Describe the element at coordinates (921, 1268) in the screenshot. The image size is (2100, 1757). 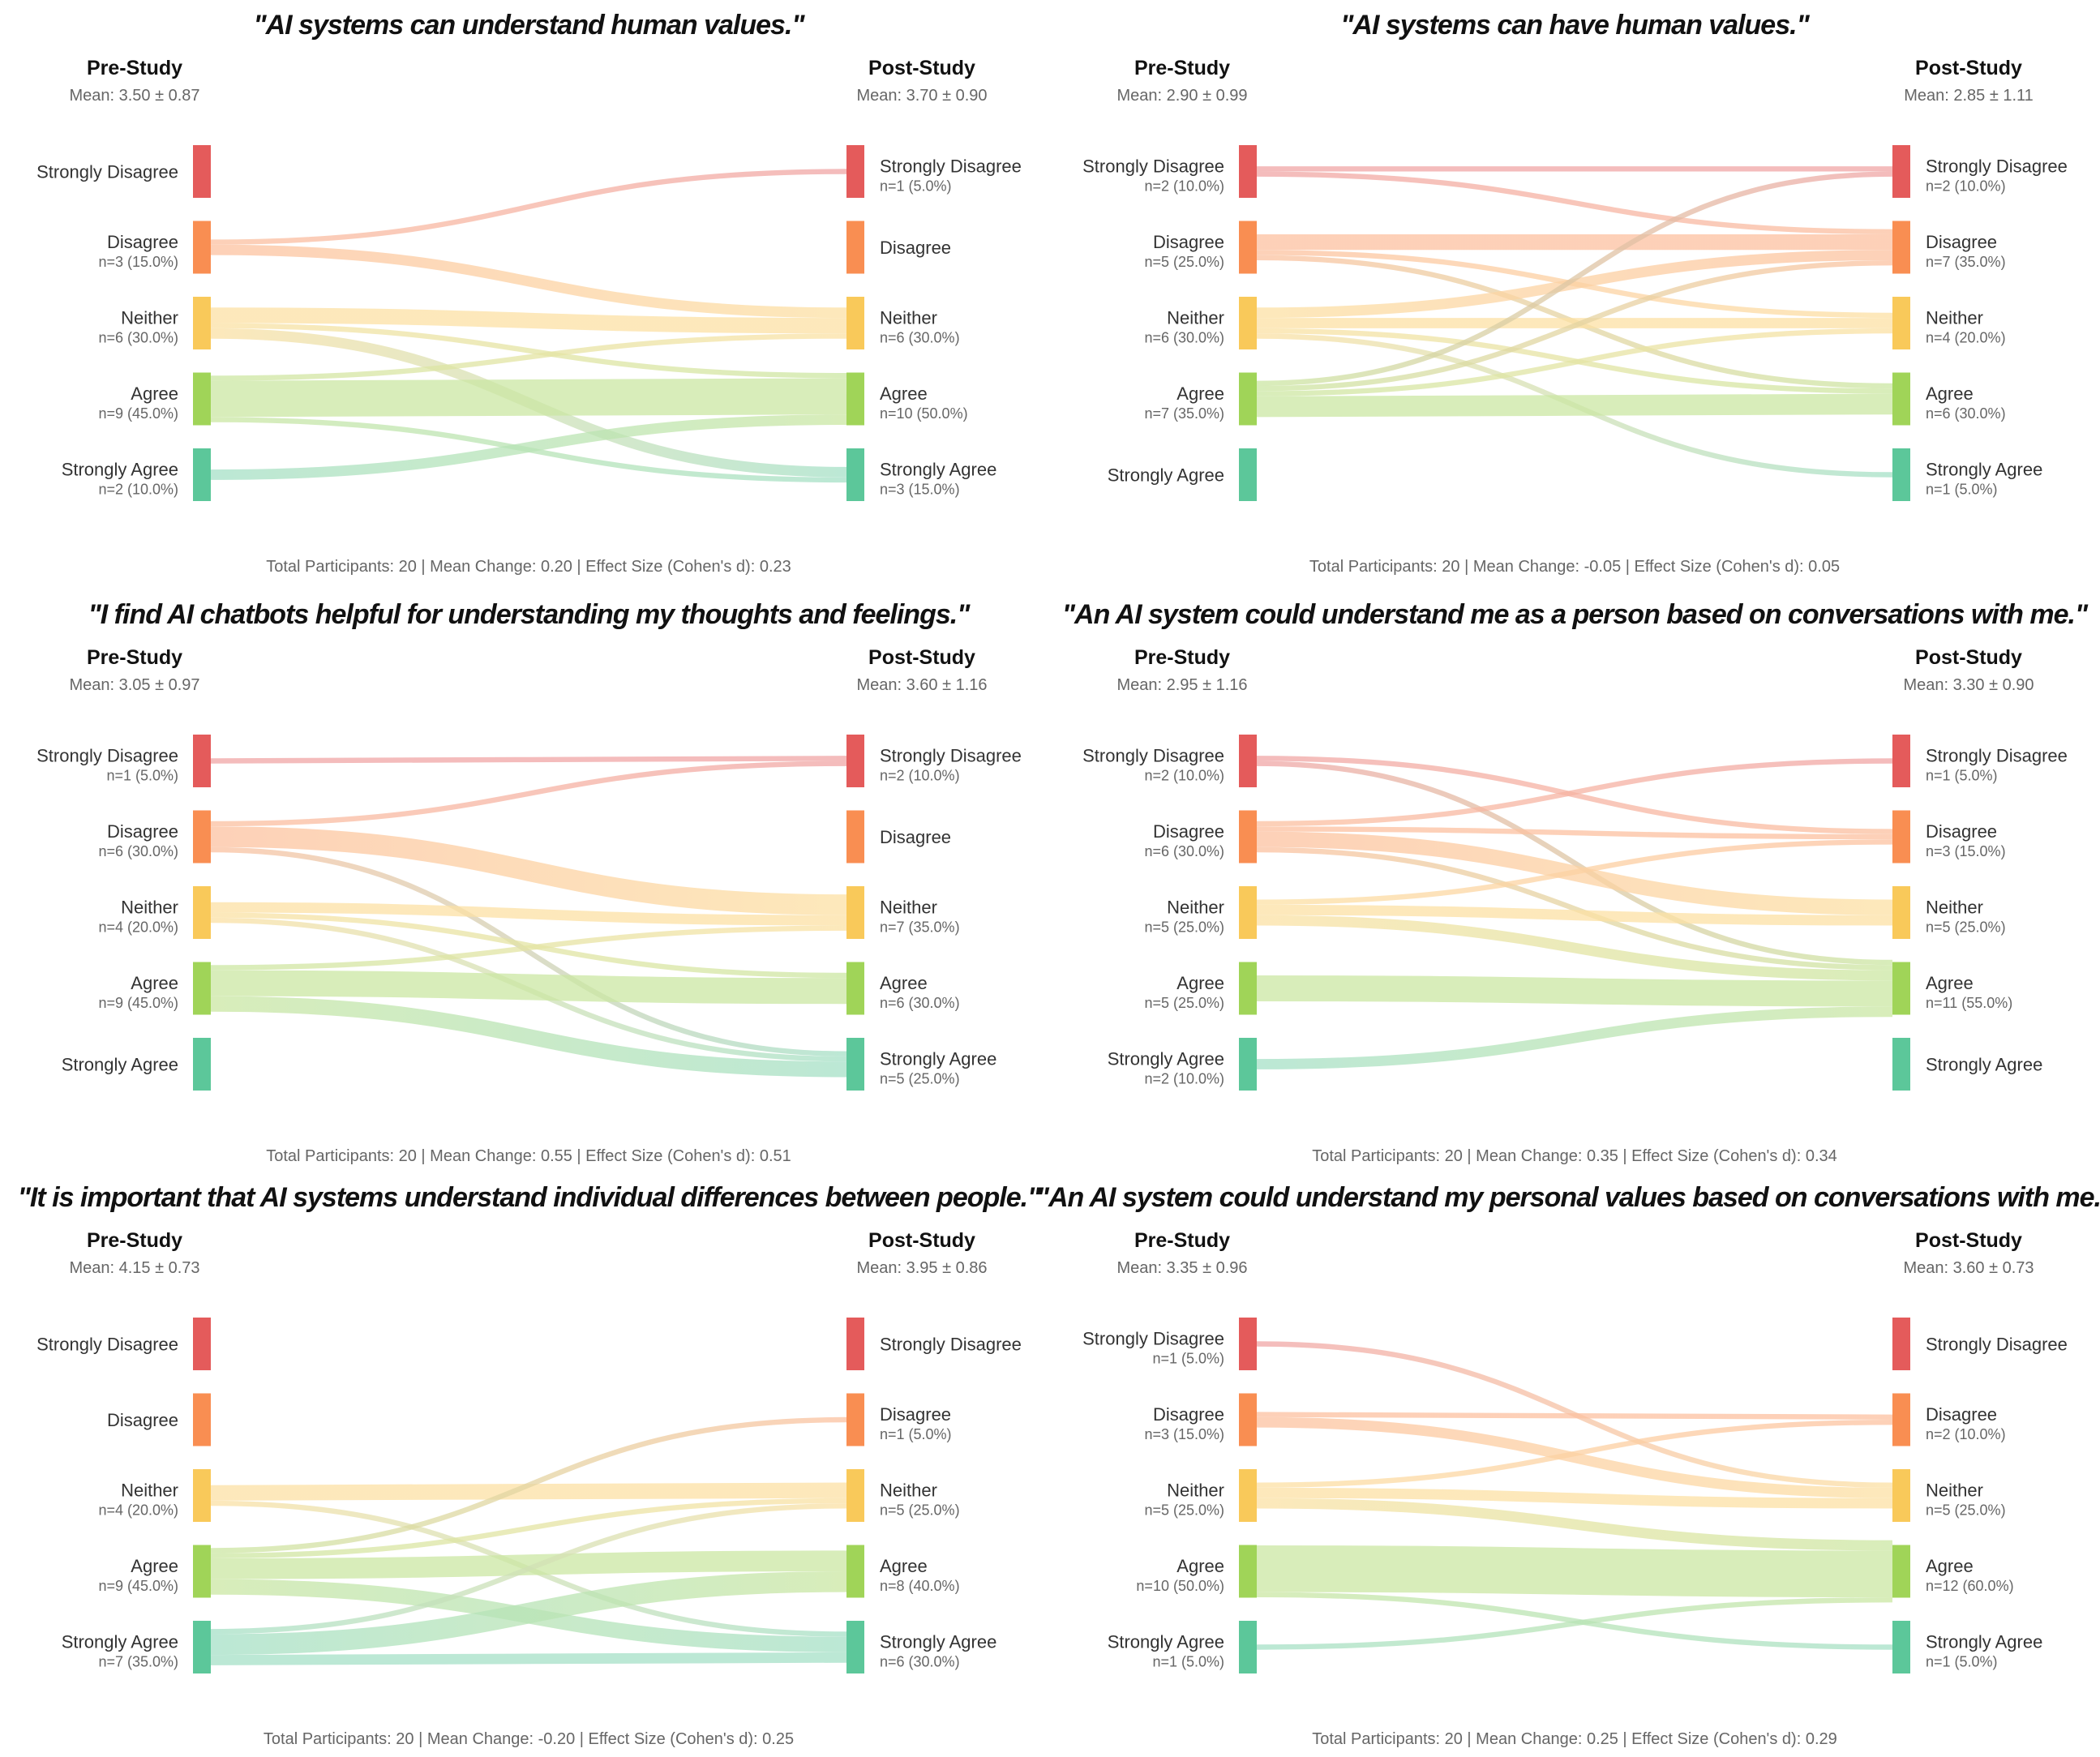
I see `post-study-mean: Mean: 3.95 ± 0.86` at that location.